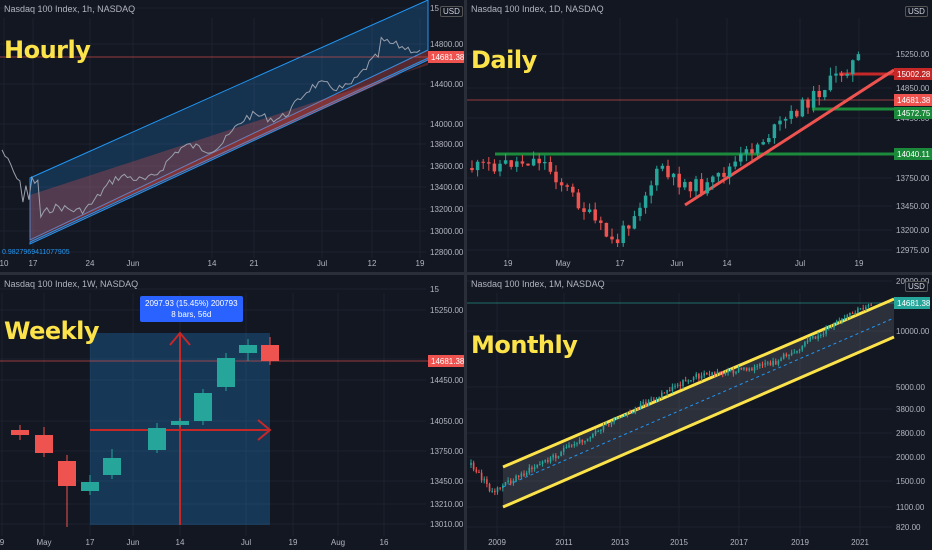 This screenshot has width=932, height=550. Describe the element at coordinates (913, 206) in the screenshot. I see `price-tick-label: 13450.00` at that location.